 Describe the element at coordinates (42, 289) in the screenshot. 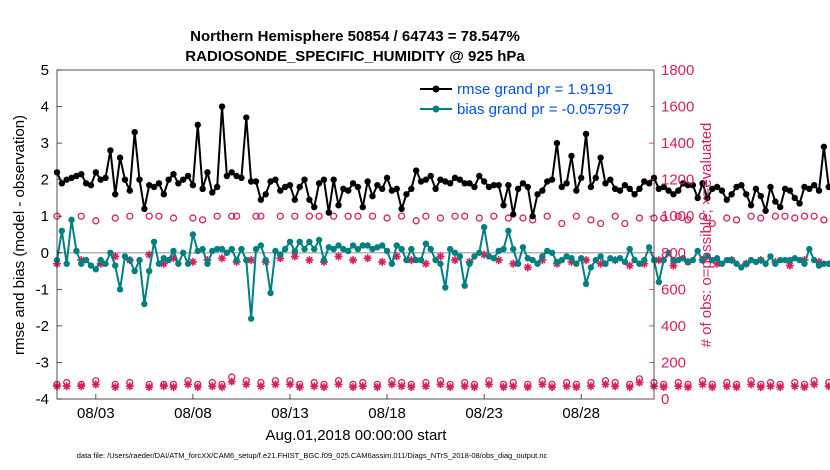

I see `y-tick-label: -1` at that location.